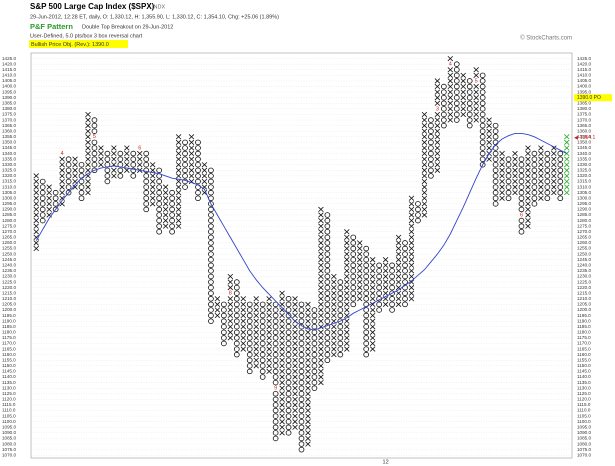 This screenshot has width=615, height=466. I want to click on y-tick-label: 1115.0, so click(9, 404).